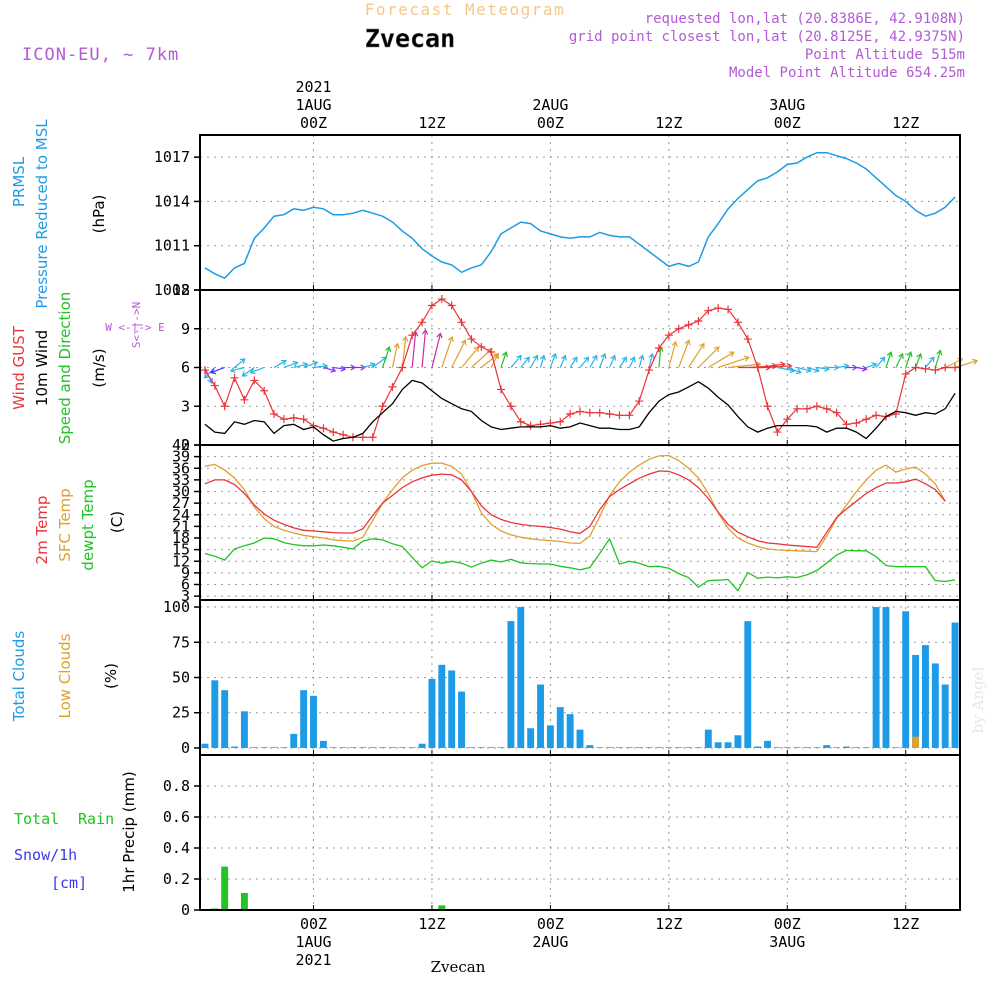 This screenshot has width=1000, height=1000. I want to click on pressure-side-labels: PRMSL Pressure Reduced to MSL (hPa), so click(59, 214).